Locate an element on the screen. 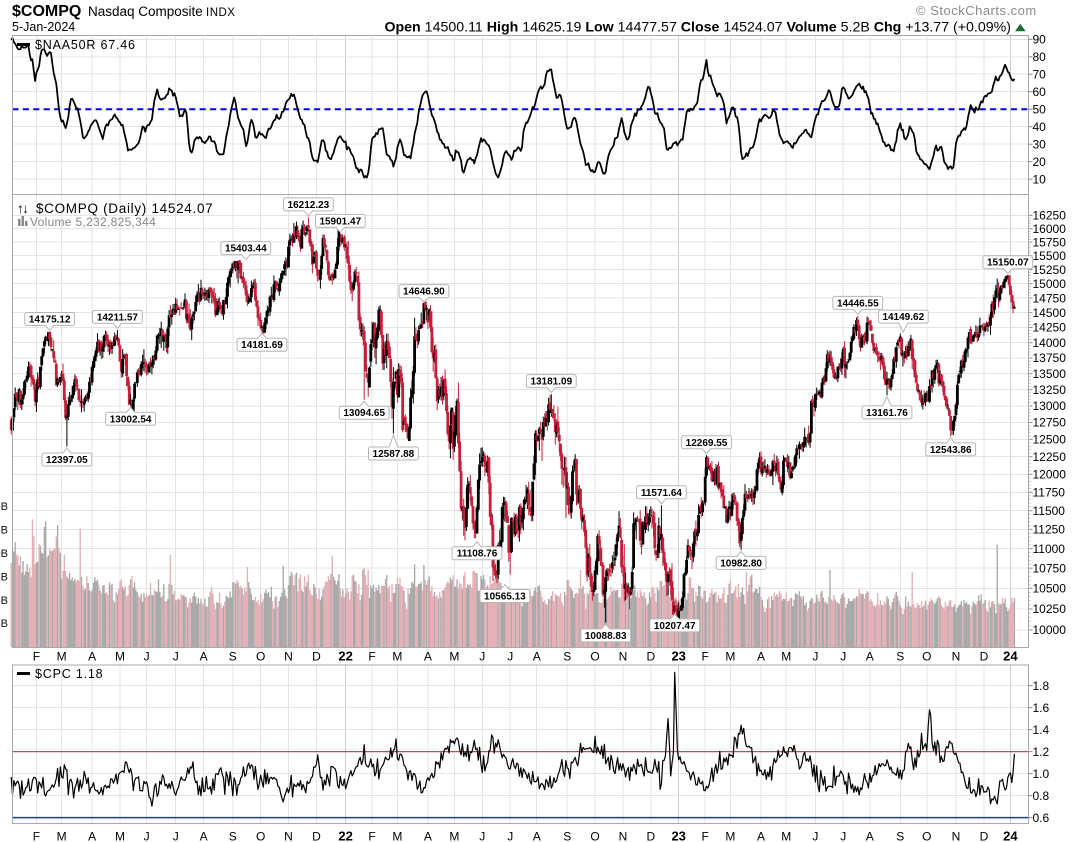  svg-text: 14750 is located at coordinates (1050, 298).